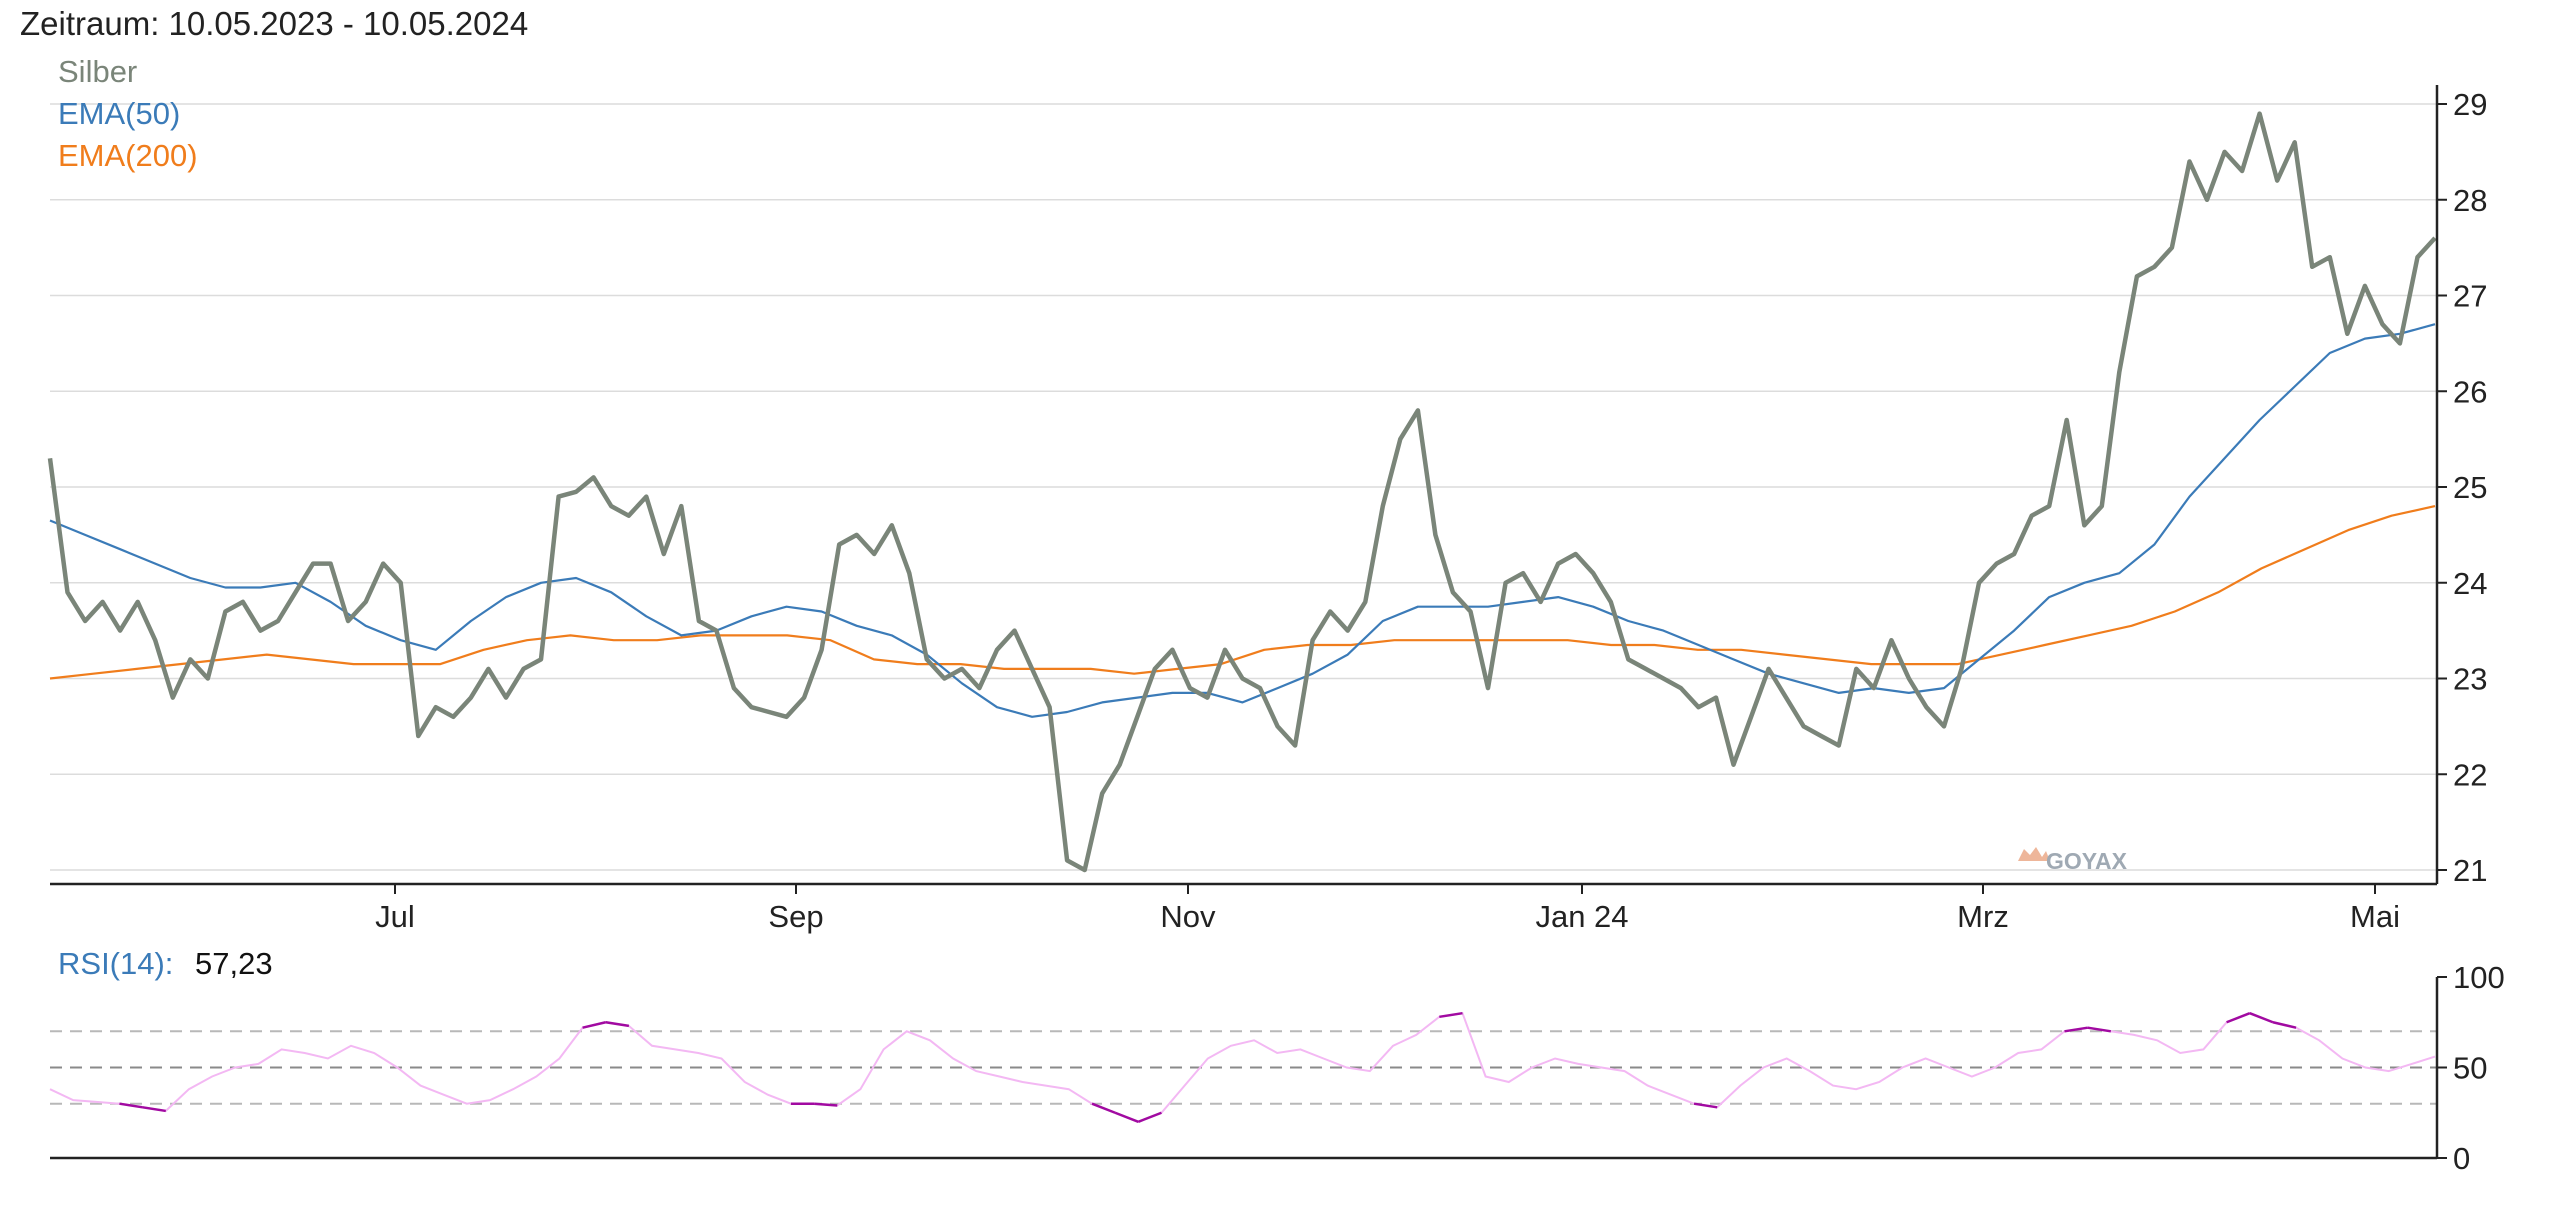  Describe the element at coordinates (2470, 774) in the screenshot. I see `y-tick-label: 22` at that location.